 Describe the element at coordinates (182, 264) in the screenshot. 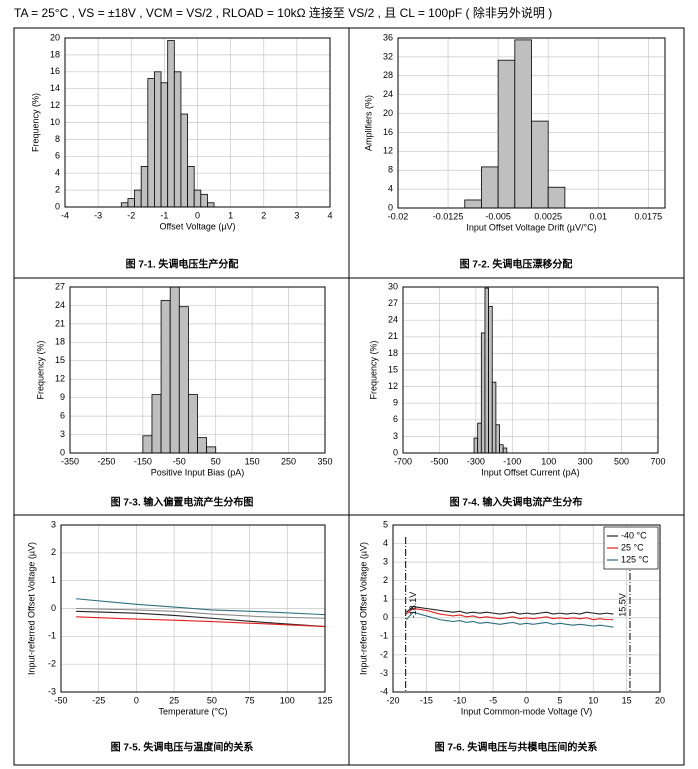

I see `figure-caption: 图 7-1. 失调电压生产分配` at that location.